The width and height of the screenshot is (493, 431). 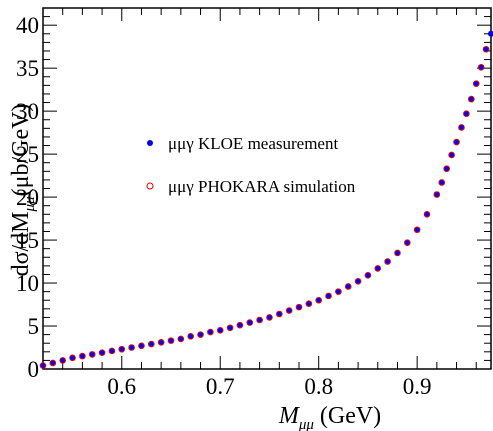 I want to click on y-tick-label: 20, so click(x=27, y=197).